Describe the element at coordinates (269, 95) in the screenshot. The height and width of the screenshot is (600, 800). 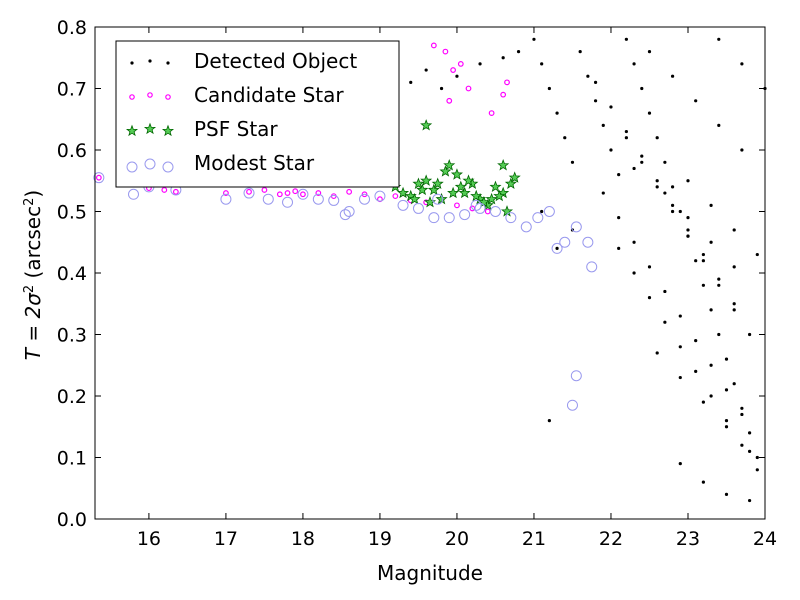
I see `legend-candidate-label: Candidate Star` at that location.